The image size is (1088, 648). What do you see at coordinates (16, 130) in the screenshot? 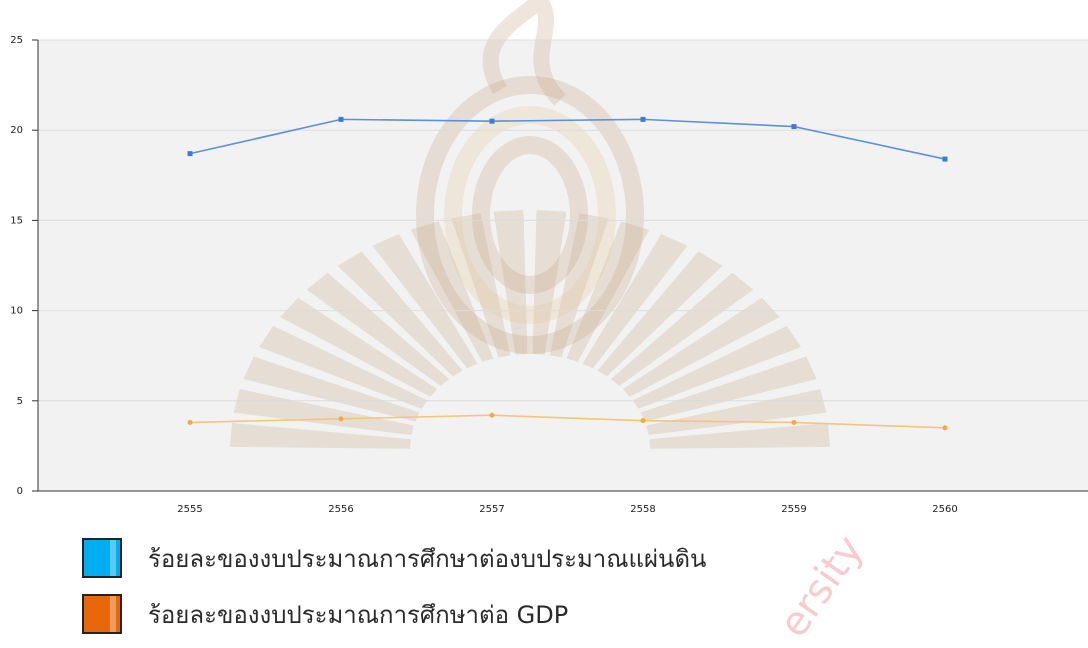
I see `y-tick-label: 20` at bounding box center [16, 130].